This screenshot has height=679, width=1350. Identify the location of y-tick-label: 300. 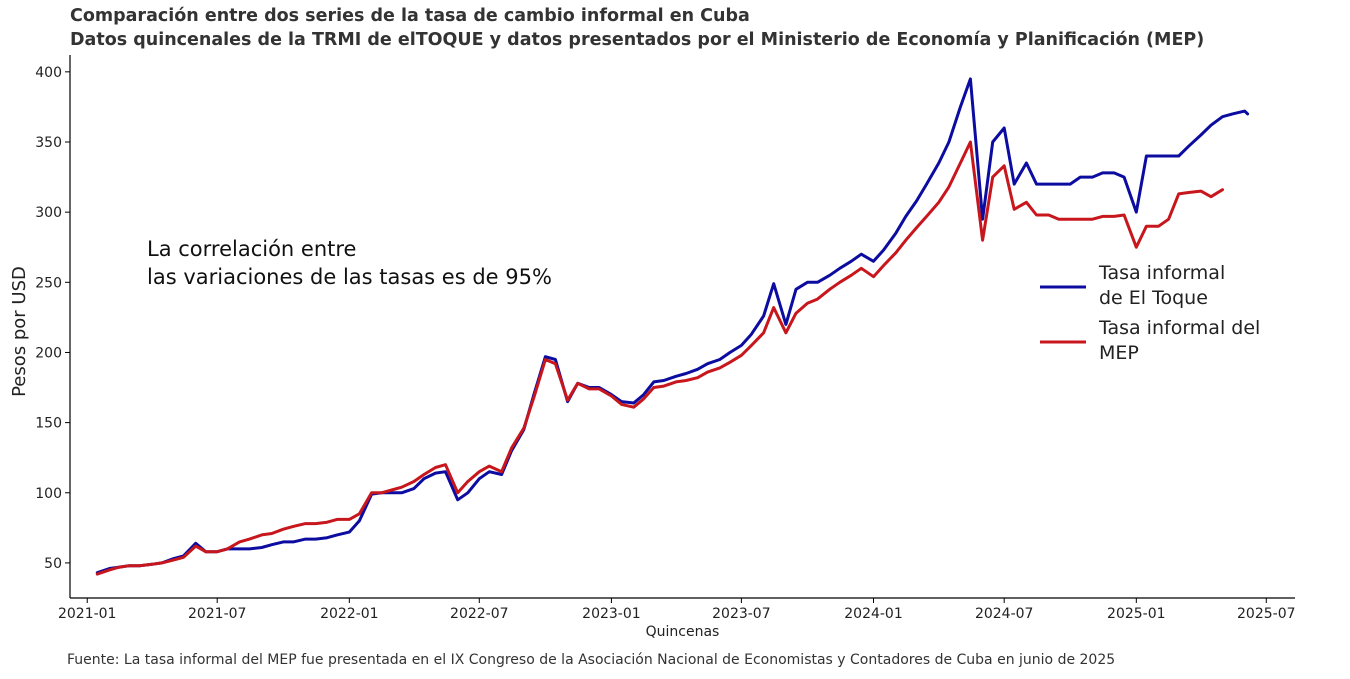
(48, 213).